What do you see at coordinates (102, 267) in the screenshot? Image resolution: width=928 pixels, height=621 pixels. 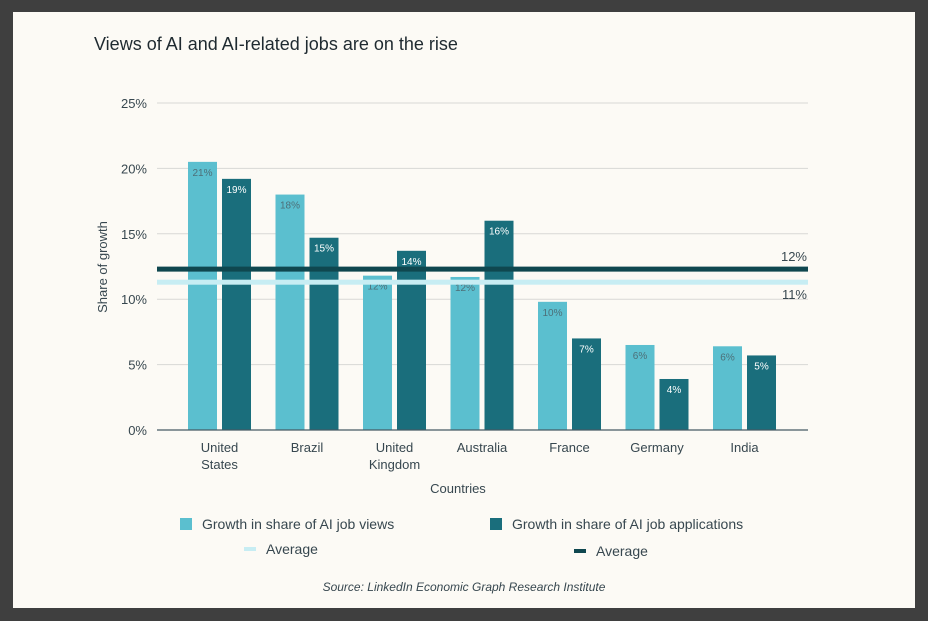 I see `y-axis-label: Share of growth` at bounding box center [102, 267].